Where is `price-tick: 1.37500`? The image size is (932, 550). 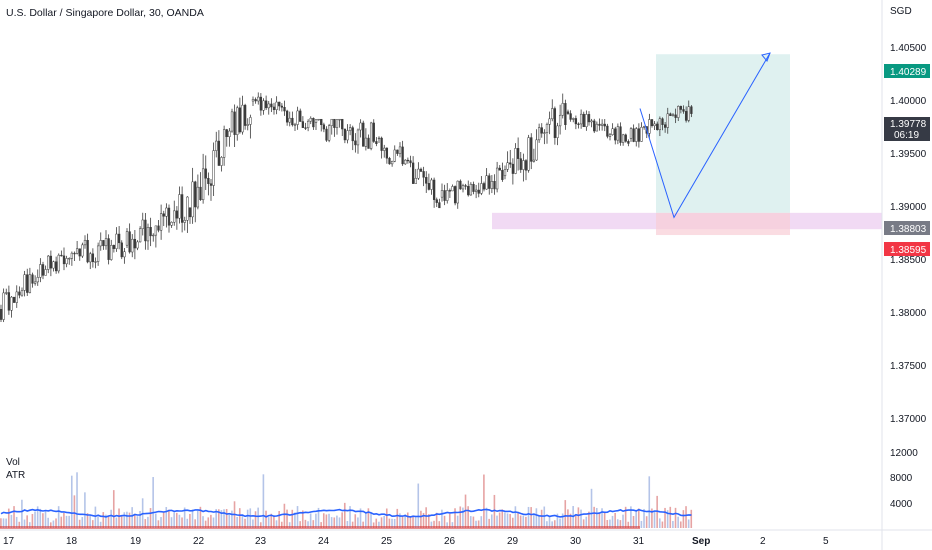 price-tick: 1.37500 is located at coordinates (908, 366).